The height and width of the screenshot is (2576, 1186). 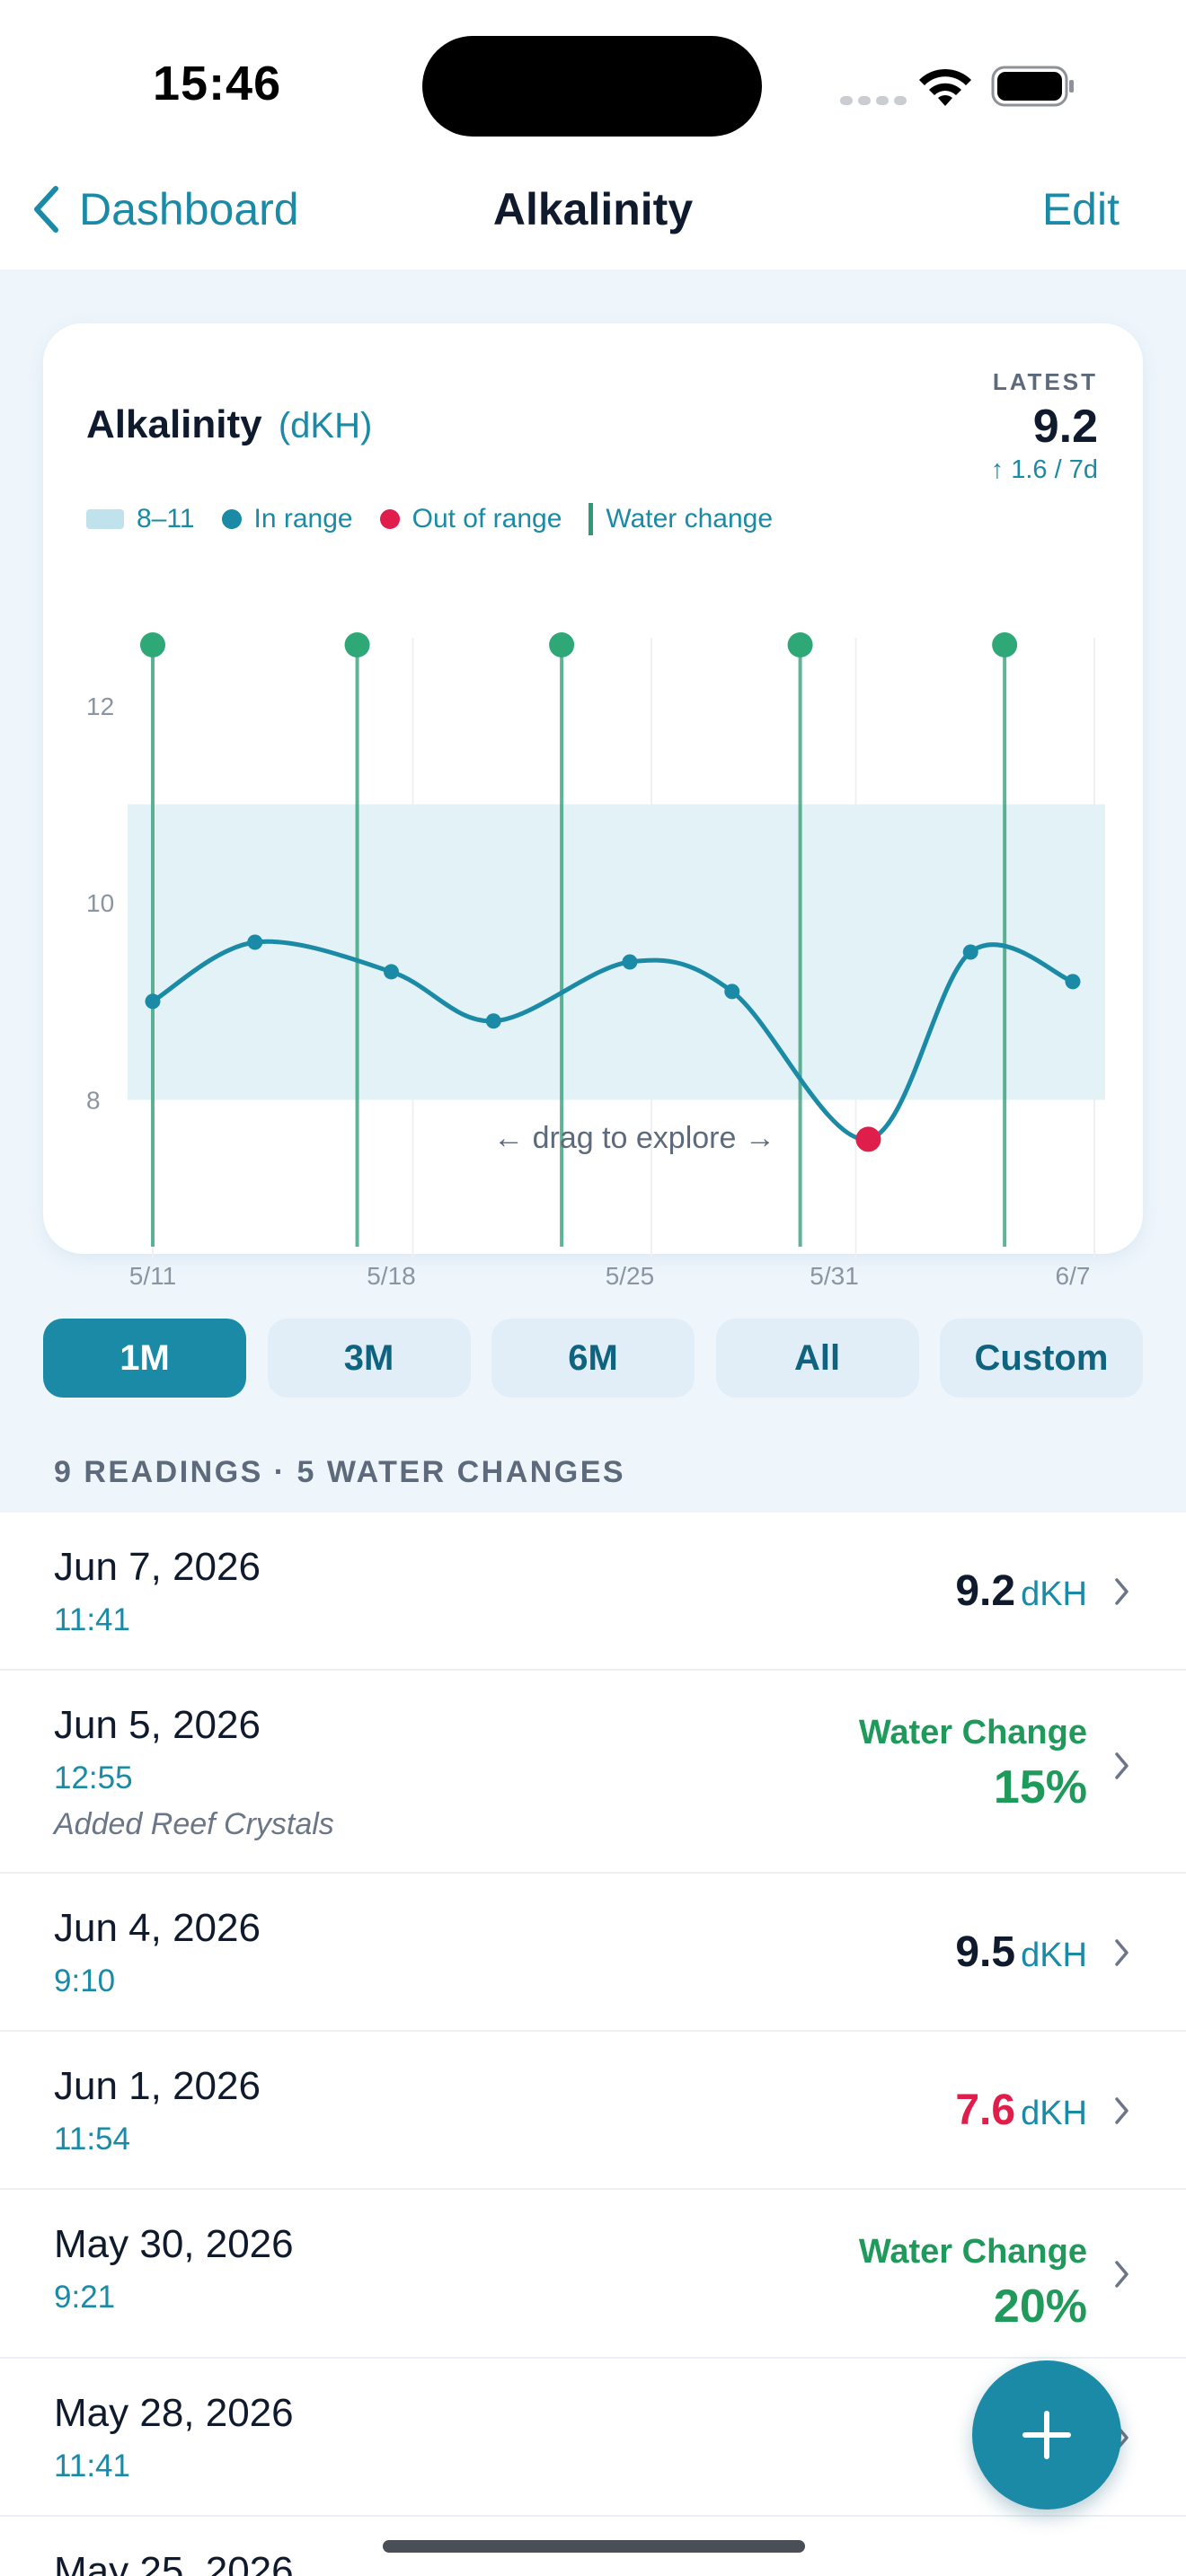 What do you see at coordinates (593, 1592) in the screenshot?
I see `reading-row: Jun 7, 2026 11:41 9.2 dKH` at bounding box center [593, 1592].